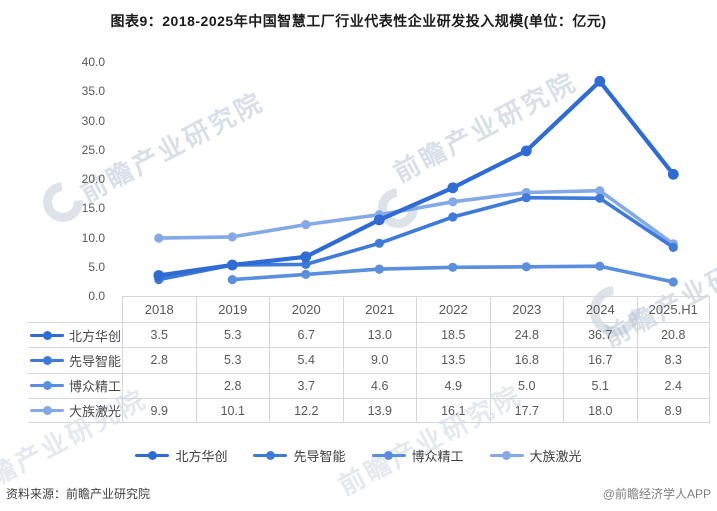  Describe the element at coordinates (453, 335) in the screenshot. I see `table-value-cell: 18.5` at that location.